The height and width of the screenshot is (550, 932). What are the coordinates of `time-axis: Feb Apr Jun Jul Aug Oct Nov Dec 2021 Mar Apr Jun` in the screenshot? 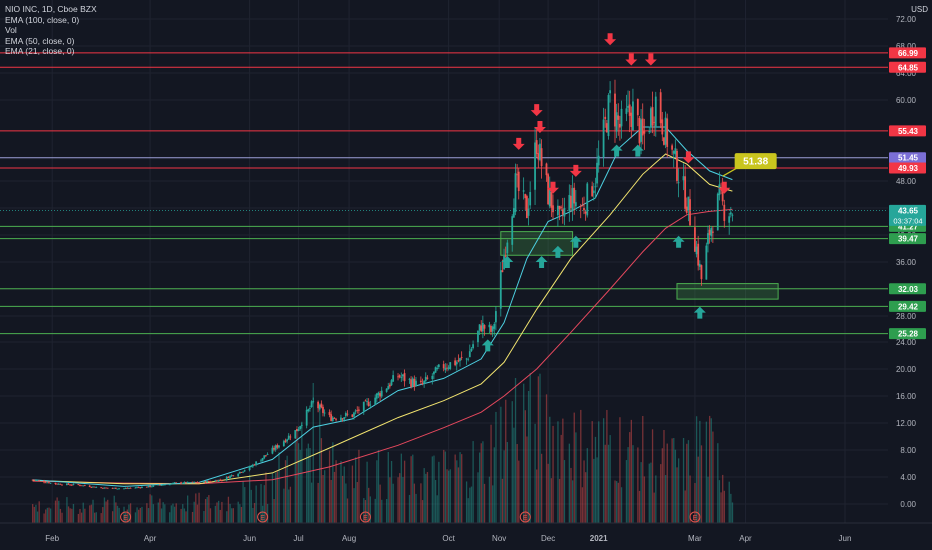 It's located at (466, 536).